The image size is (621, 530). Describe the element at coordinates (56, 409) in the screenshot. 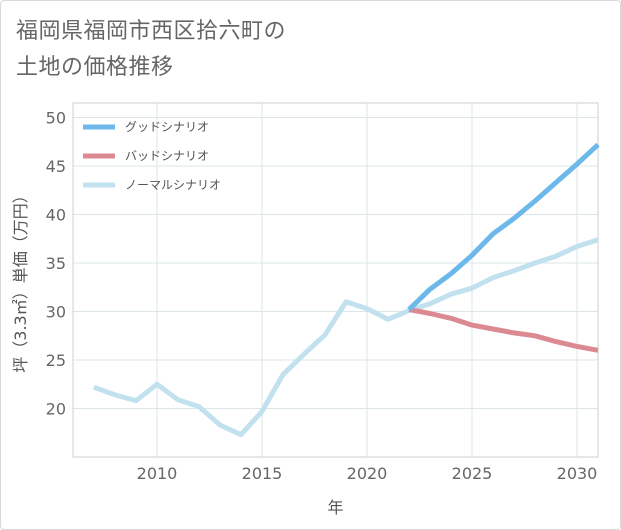

I see `y-tick-label: 20` at that location.